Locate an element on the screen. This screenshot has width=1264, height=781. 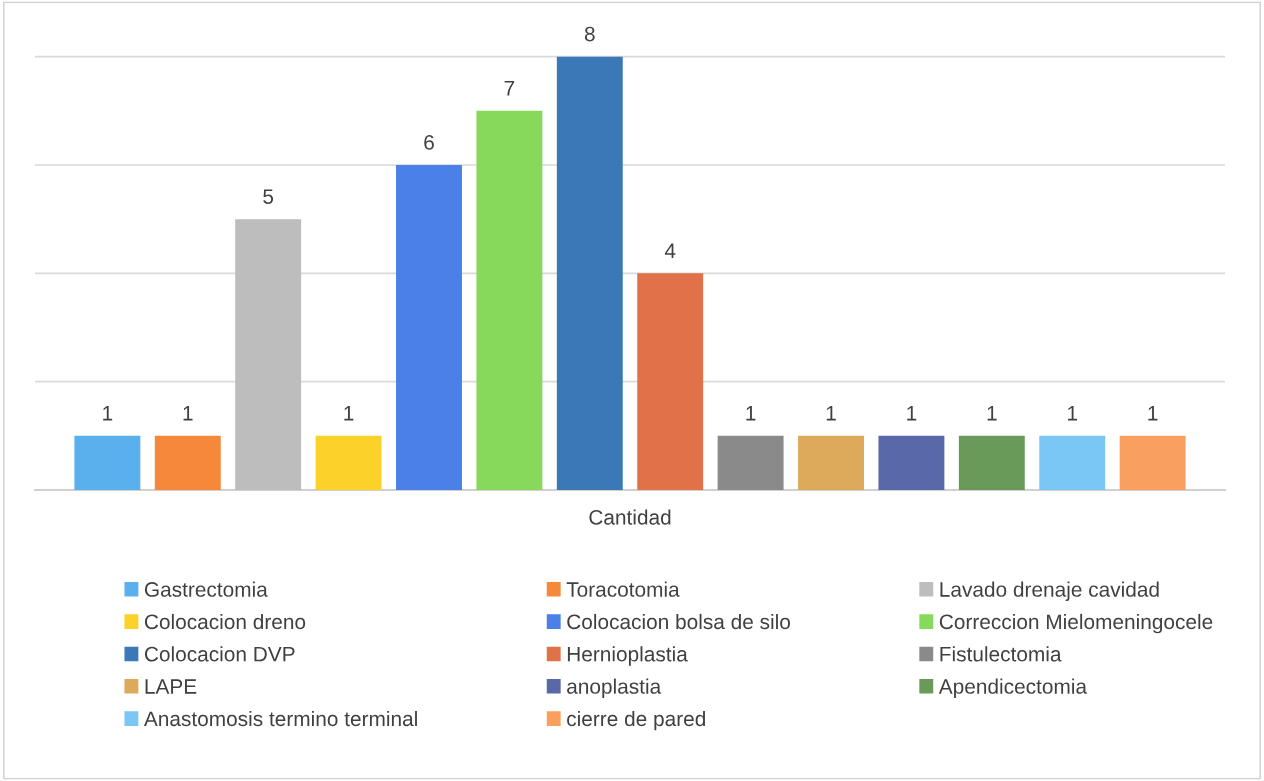
legend-label: Correccion Mielomeningocele is located at coordinates (1076, 623).